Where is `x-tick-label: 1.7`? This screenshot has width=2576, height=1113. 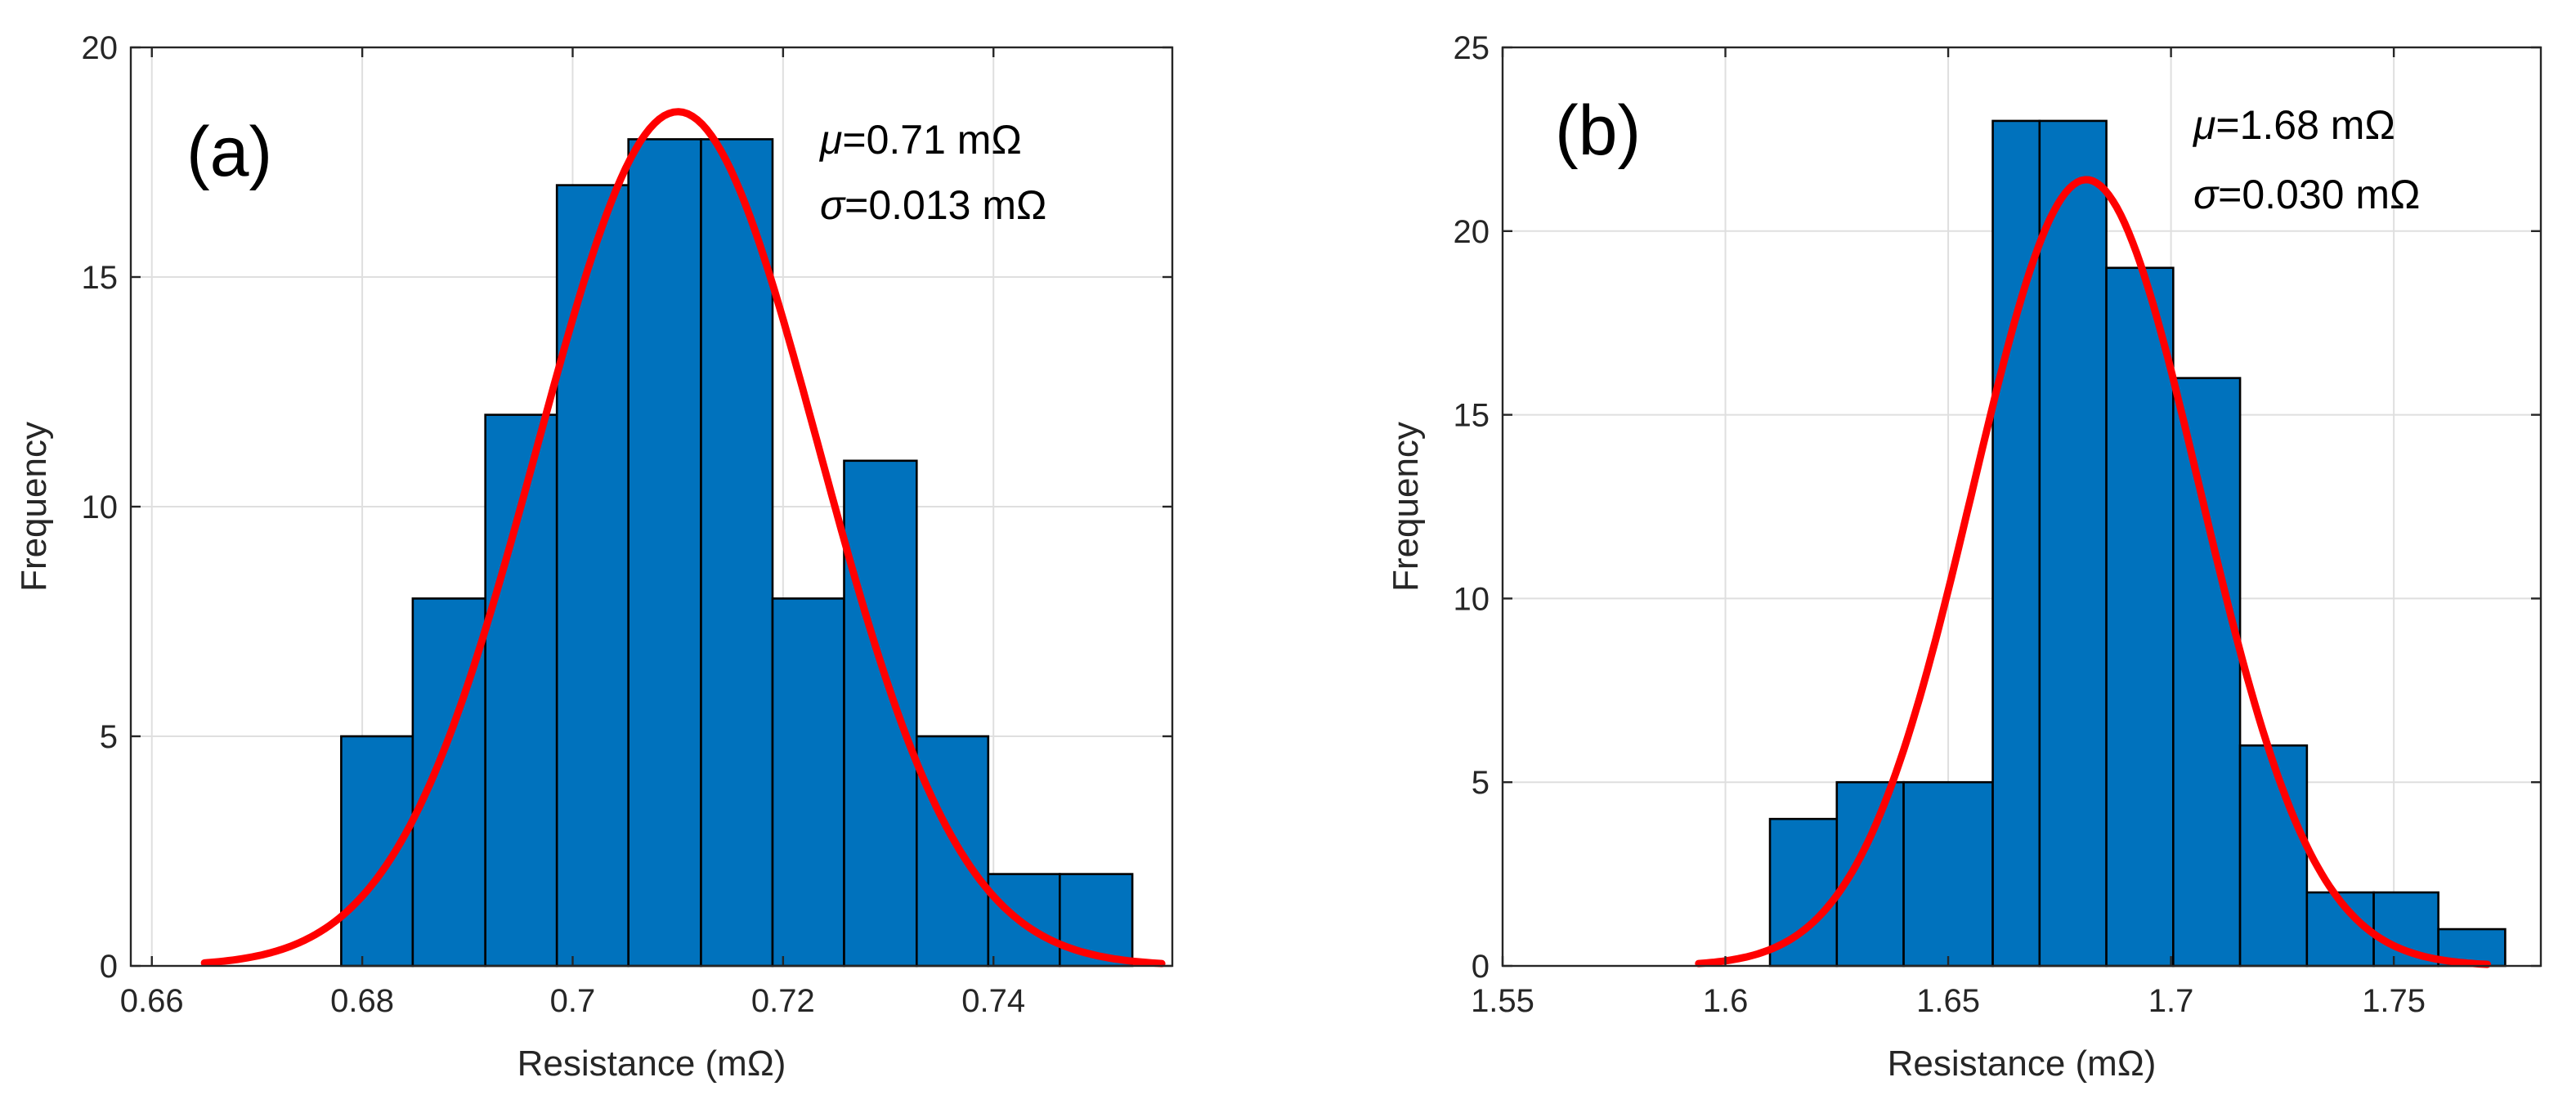
x-tick-label: 1.7 is located at coordinates (2171, 1001).